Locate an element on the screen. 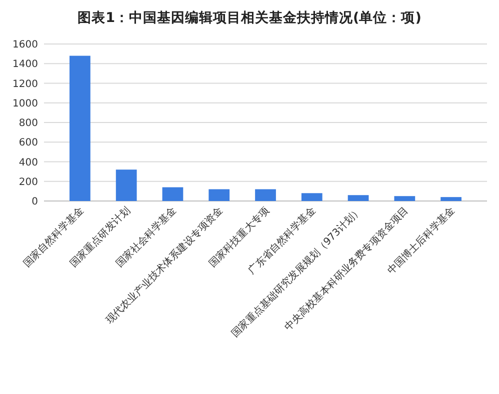  y-tick-label: 1000 is located at coordinates (25, 104).